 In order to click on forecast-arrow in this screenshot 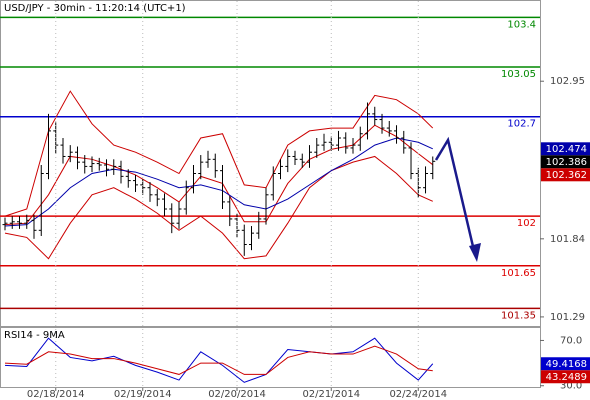, I will do `click(455, 196)`.